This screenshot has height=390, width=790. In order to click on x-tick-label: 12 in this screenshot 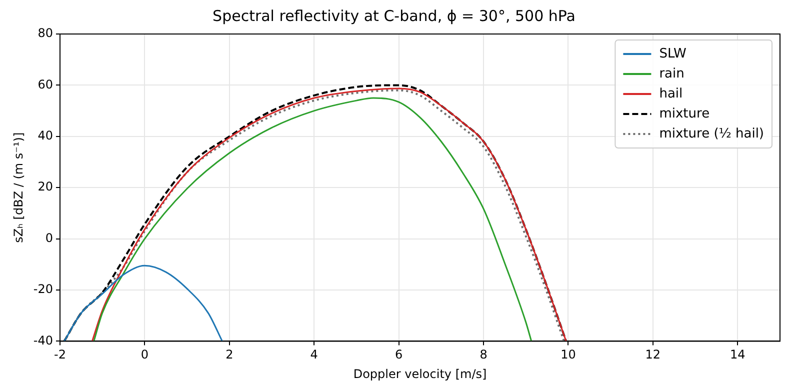, I will do `click(653, 355)`.